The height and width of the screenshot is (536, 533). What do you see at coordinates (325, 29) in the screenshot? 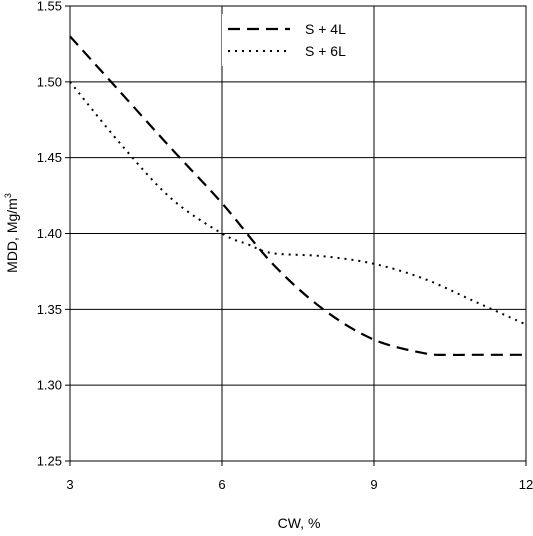
I see `legend-label-series-1: S + 4L` at bounding box center [325, 29].